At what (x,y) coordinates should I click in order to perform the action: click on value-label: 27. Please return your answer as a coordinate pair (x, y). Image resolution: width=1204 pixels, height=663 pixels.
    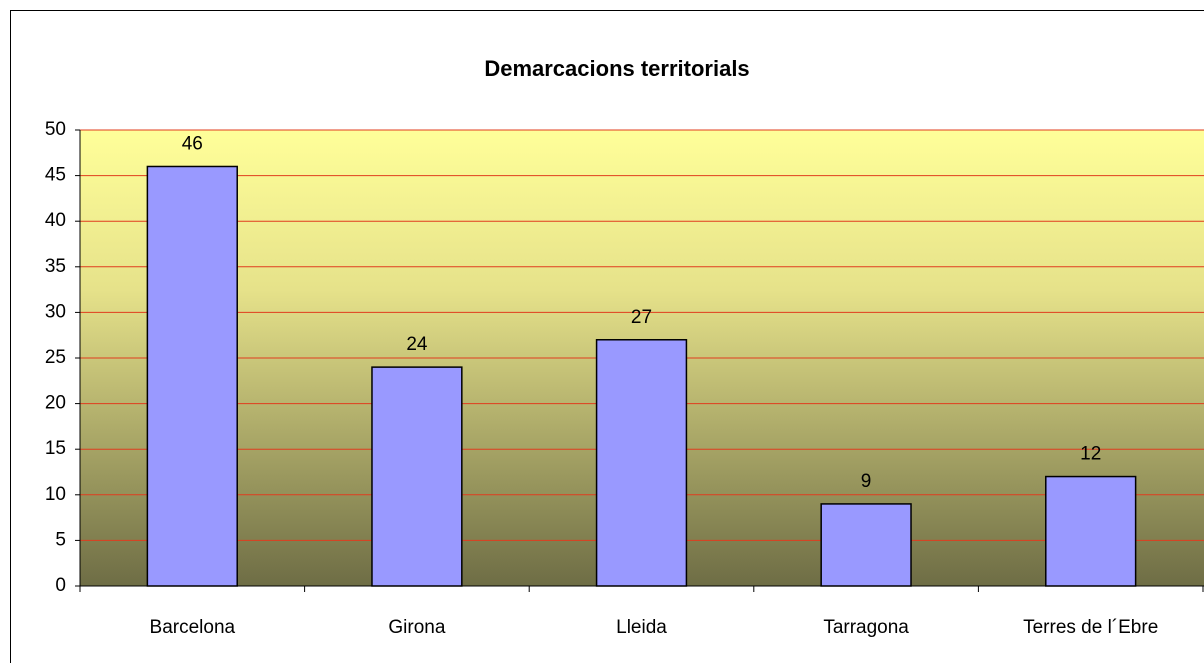
    Looking at the image, I should click on (641, 317).